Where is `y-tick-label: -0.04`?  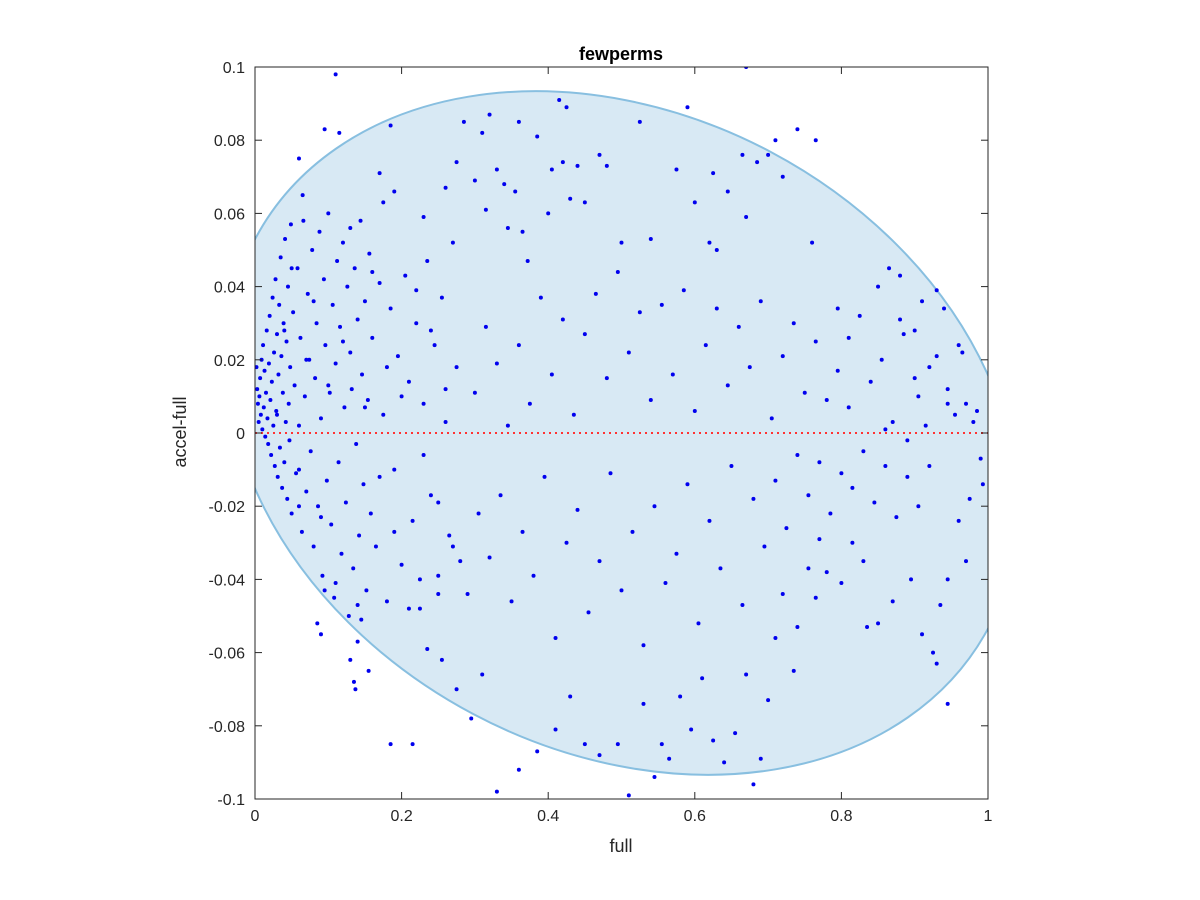
y-tick-label: -0.04 is located at coordinates (227, 580).